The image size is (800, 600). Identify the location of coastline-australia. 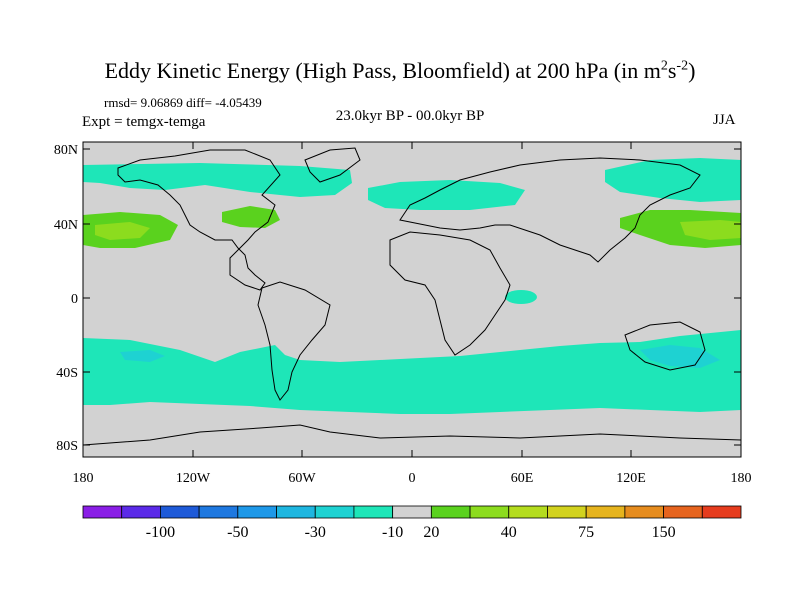
(665, 346).